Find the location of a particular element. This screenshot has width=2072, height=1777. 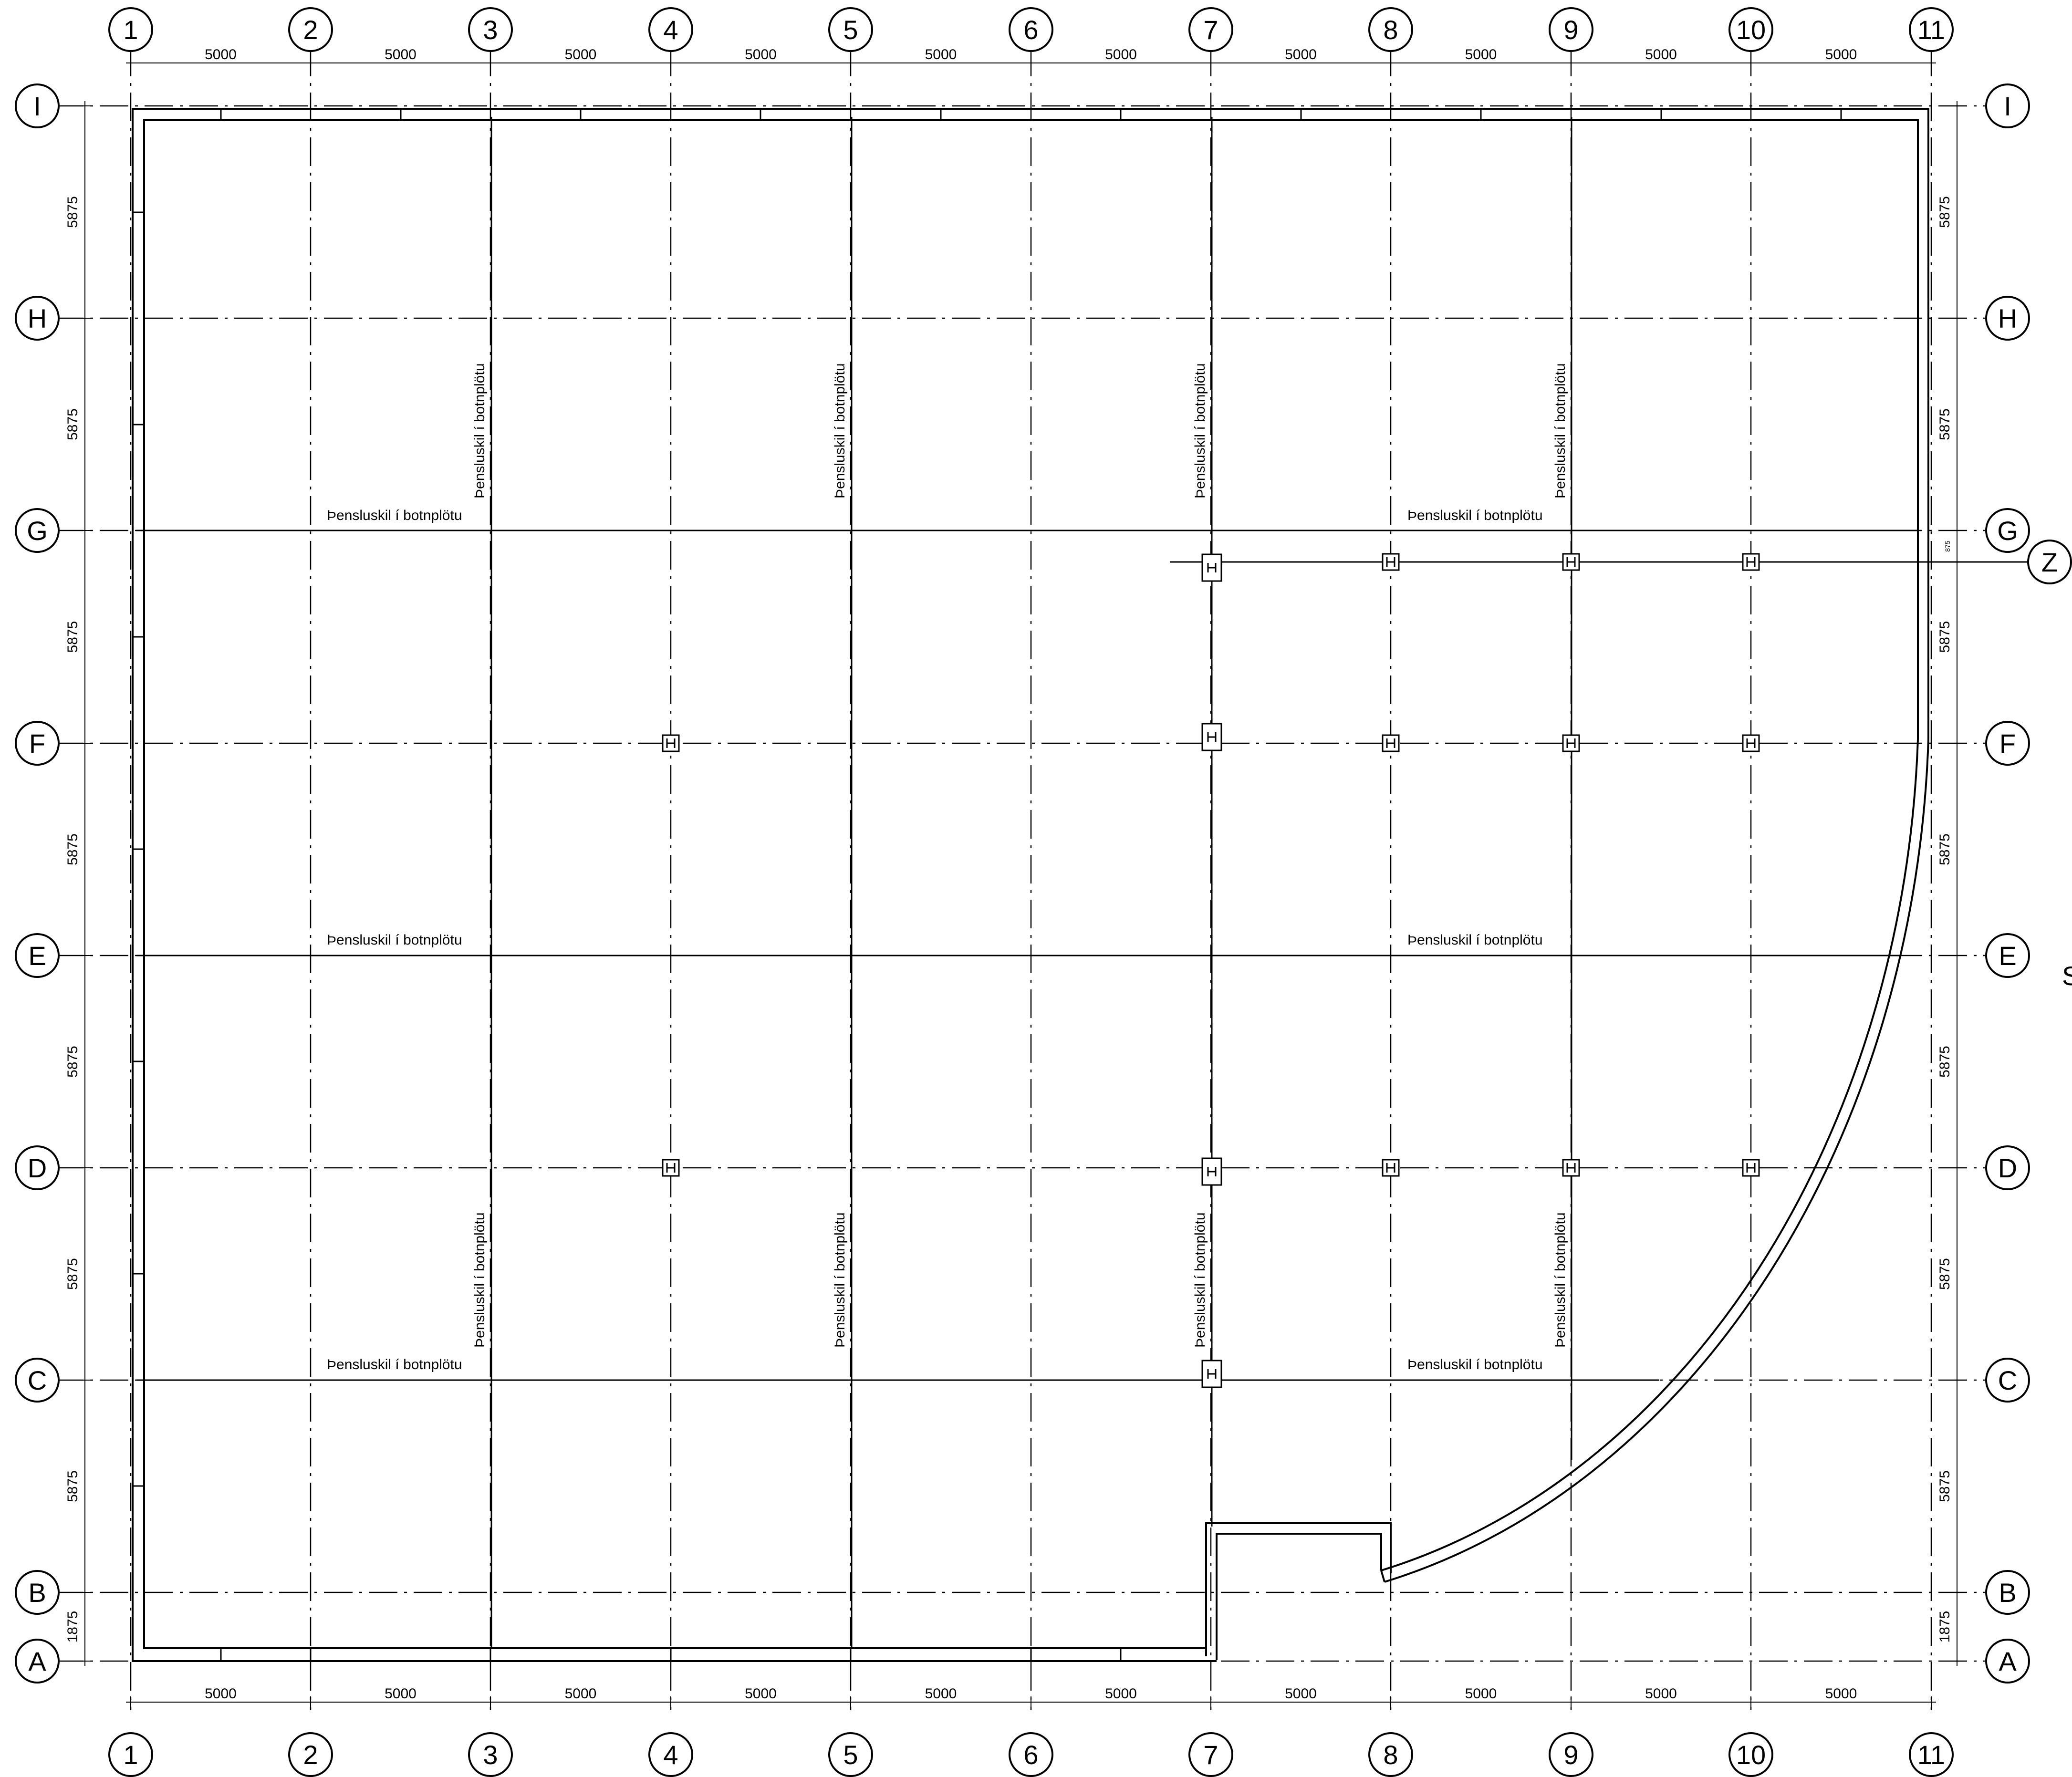

grid-bubble-z: Z is located at coordinates (2049, 562).